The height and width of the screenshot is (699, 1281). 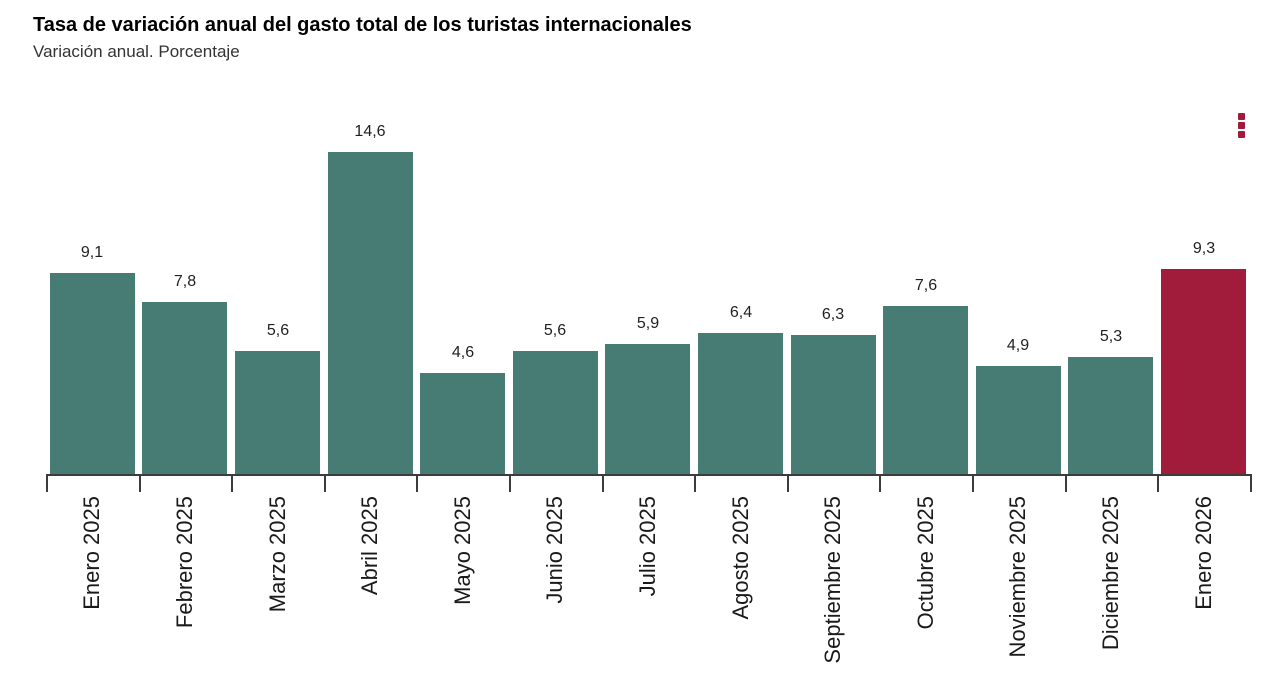 What do you see at coordinates (554, 550) in the screenshot?
I see `x-axis-label: Junio 2025` at bounding box center [554, 550].